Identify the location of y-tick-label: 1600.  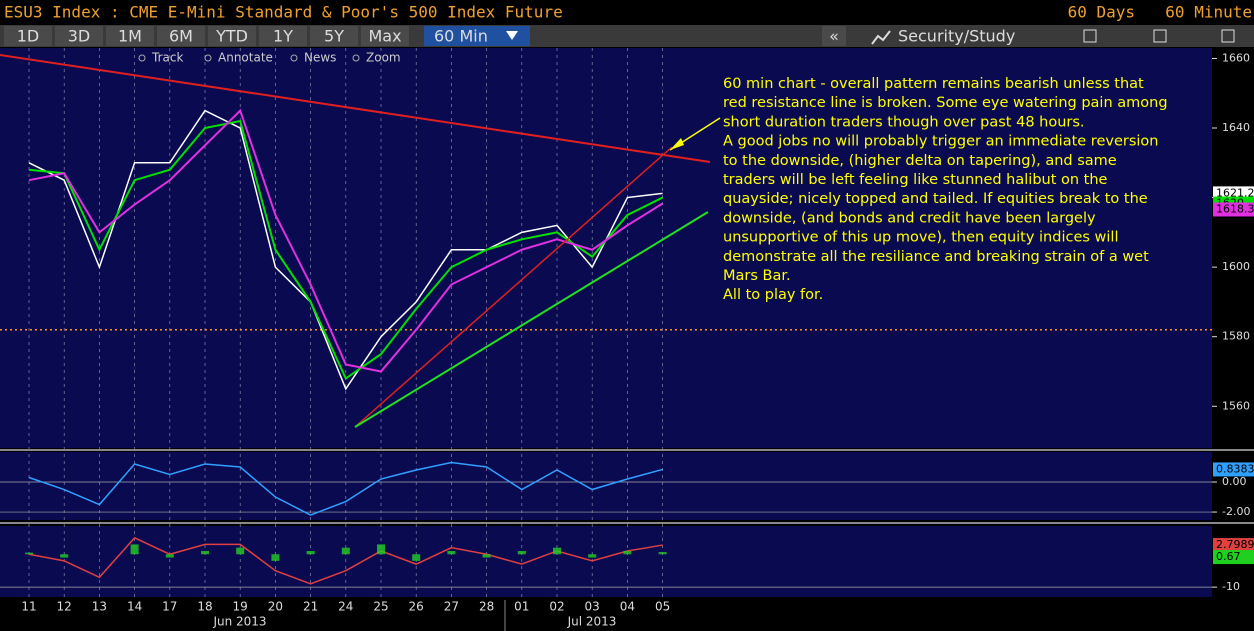
(1236, 266).